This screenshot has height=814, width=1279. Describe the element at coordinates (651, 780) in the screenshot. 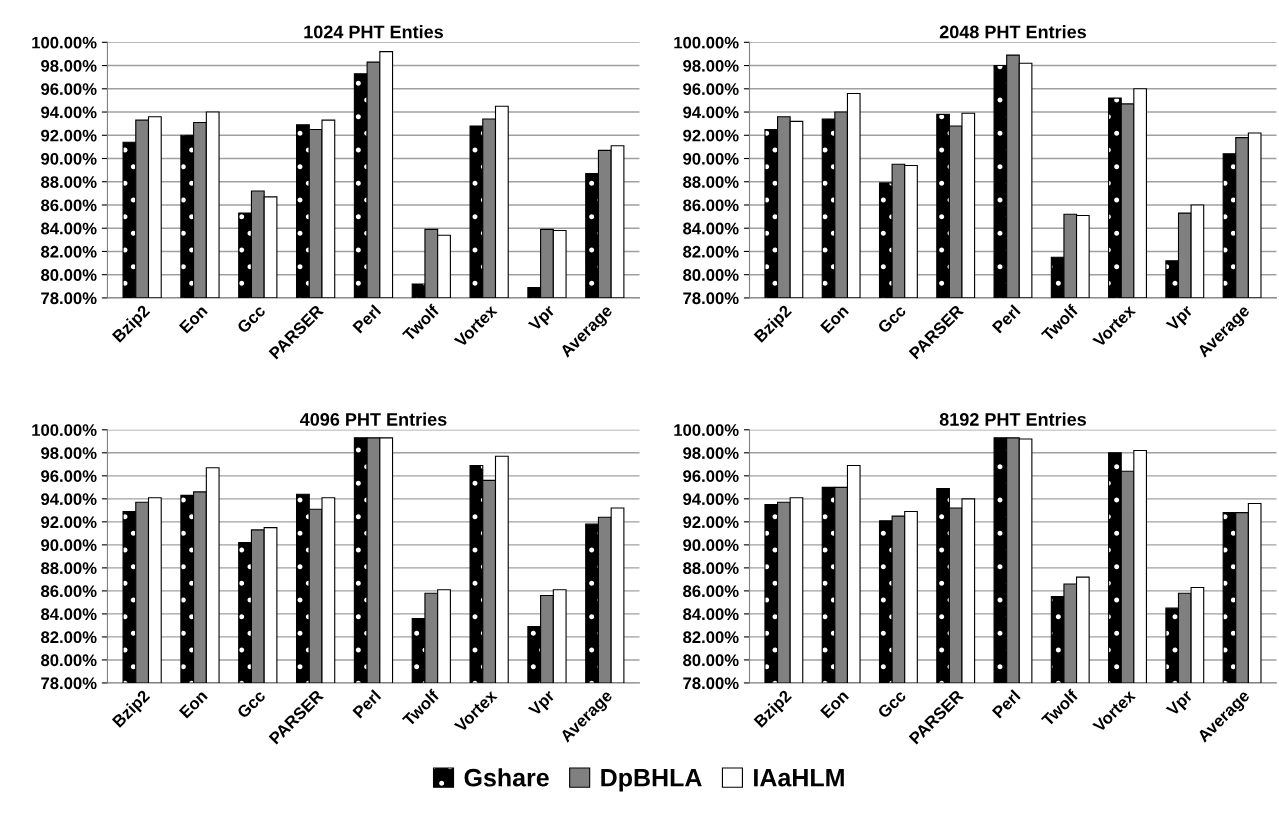

I see `legend-label: DpBHLA` at that location.